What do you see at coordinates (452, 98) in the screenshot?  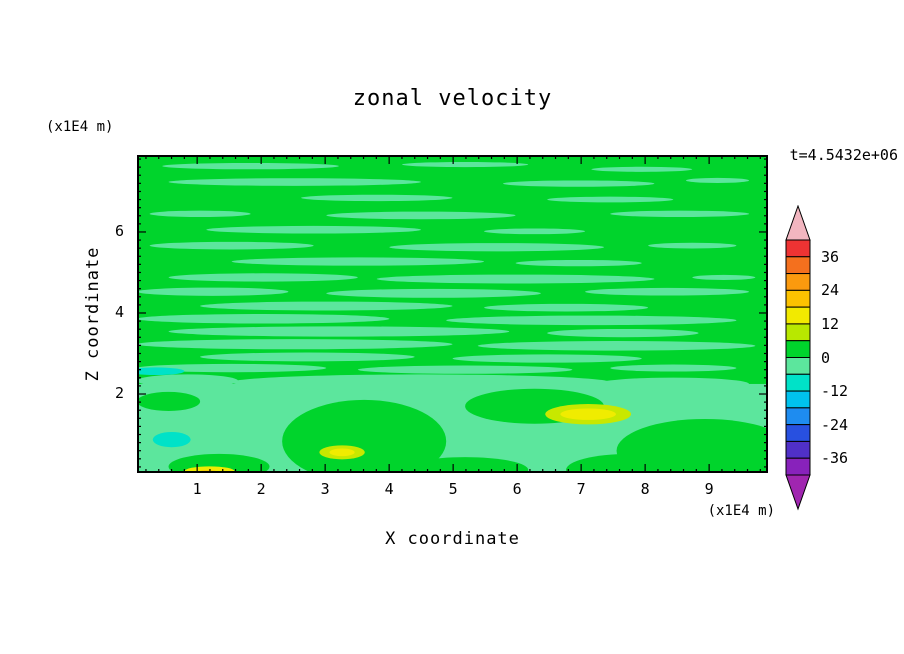 I see `chart-title: zonal velocity` at bounding box center [452, 98].